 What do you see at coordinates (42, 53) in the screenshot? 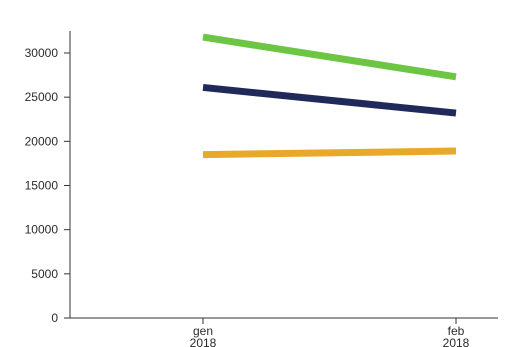
I see `y-tick-label: 30000` at bounding box center [42, 53].